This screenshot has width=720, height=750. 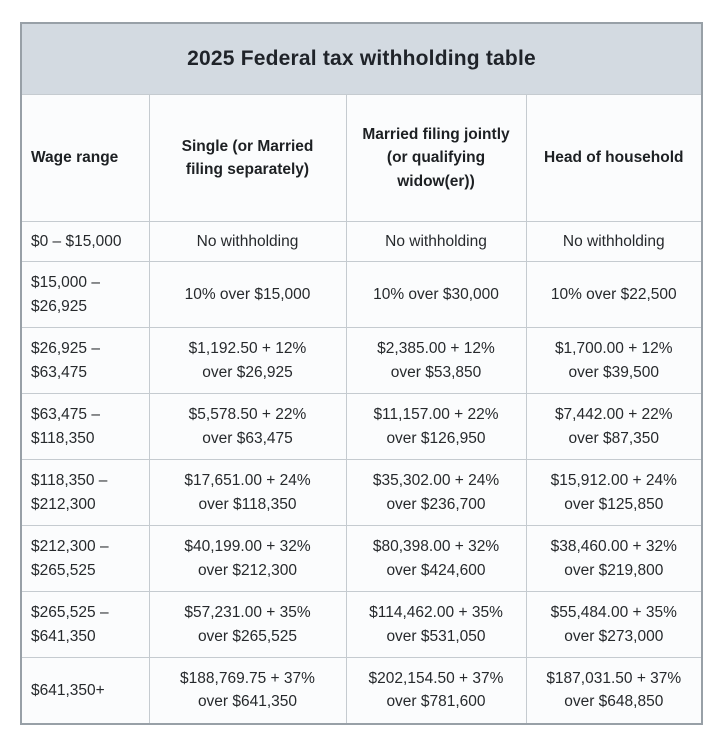 I want to click on cell-married-jointly: $11,157.00 + 22% over $126,950, so click(x=436, y=426).